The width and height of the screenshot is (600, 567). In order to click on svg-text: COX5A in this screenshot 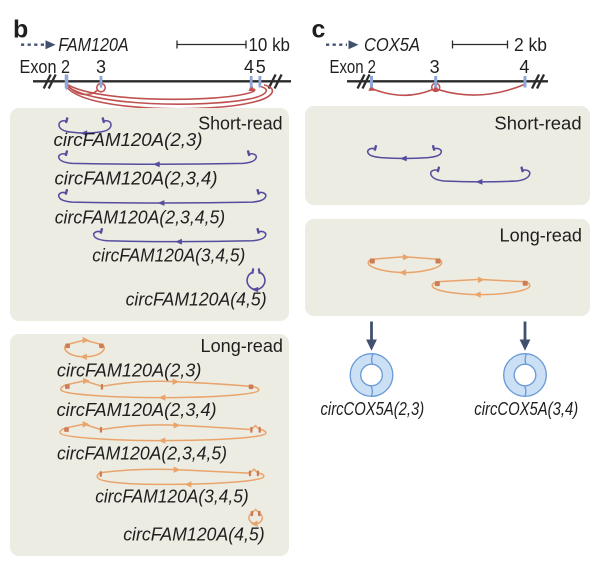, I will do `click(392, 44)`.